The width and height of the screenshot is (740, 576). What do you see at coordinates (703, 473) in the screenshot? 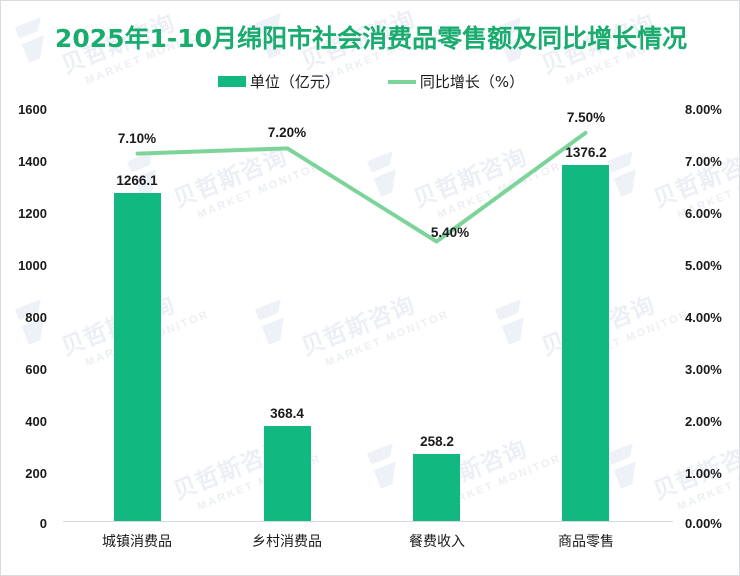
I see `right-axis-tick: 1.00%` at bounding box center [703, 473].